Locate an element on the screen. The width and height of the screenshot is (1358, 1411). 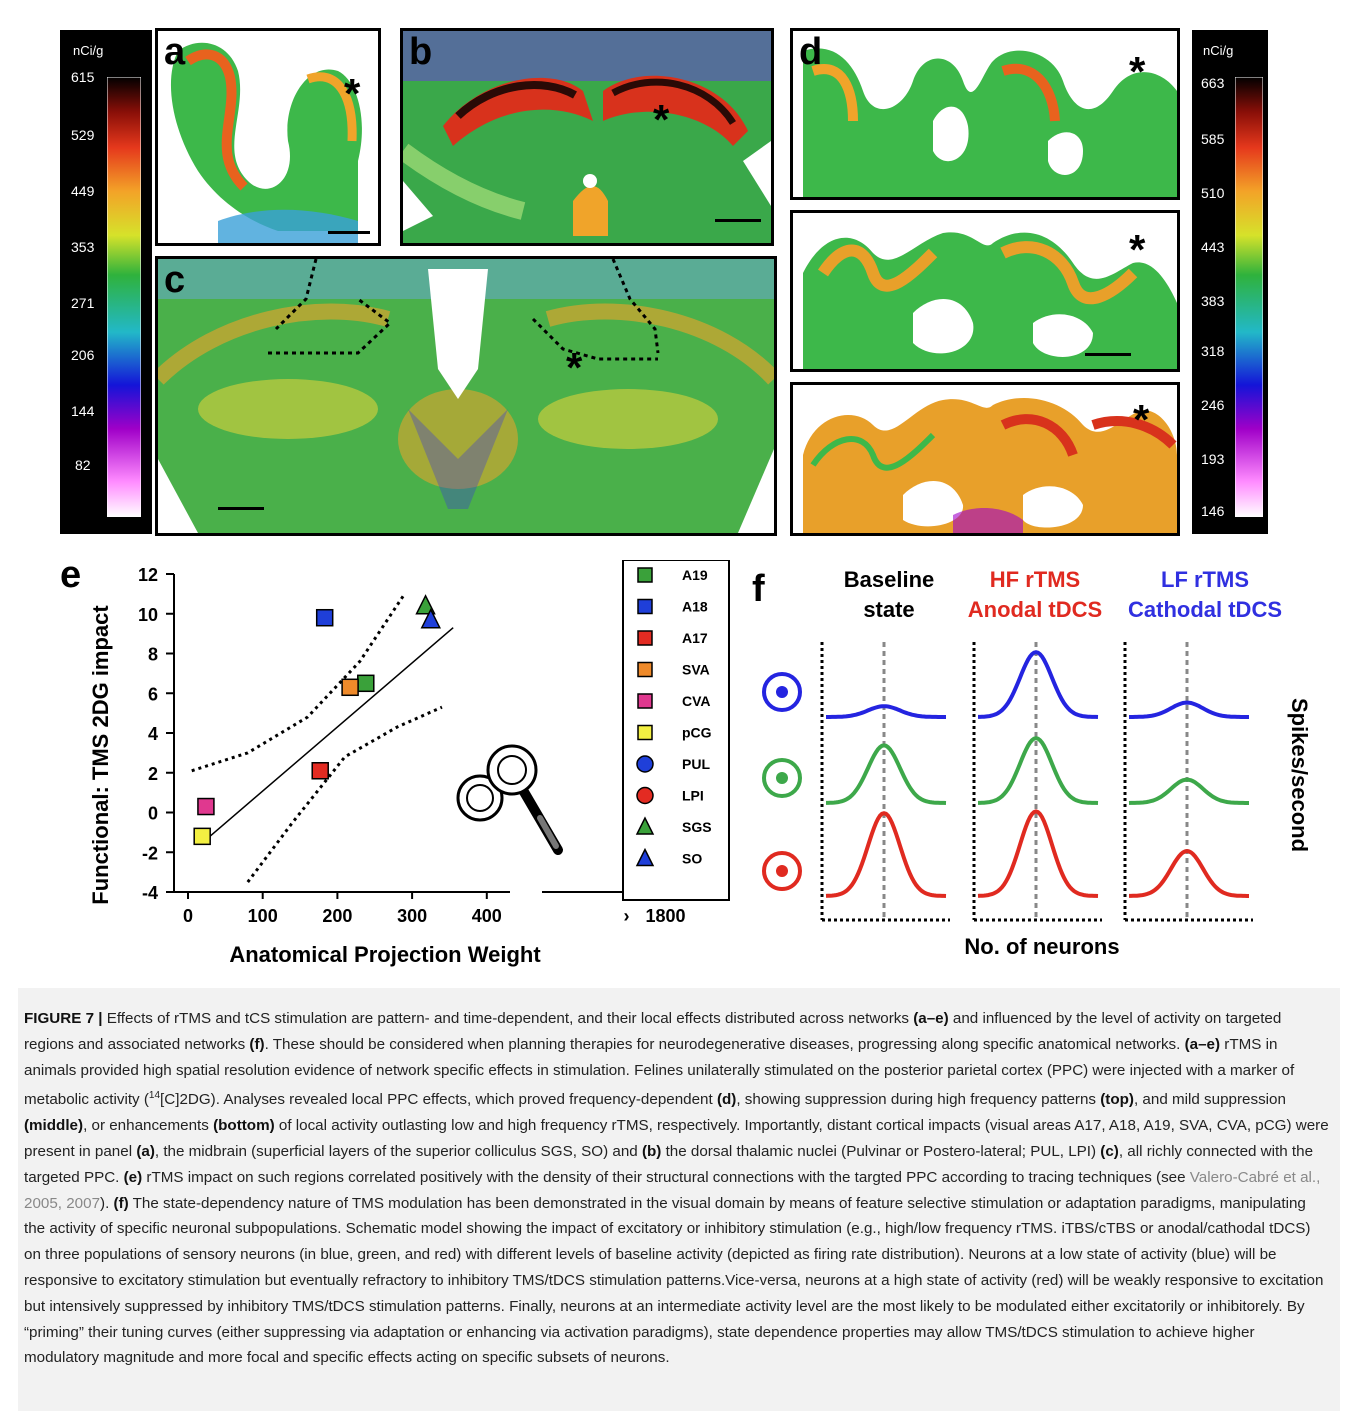
y-axis-label: Functional: TMS 2DG impact is located at coordinates (100, 755).